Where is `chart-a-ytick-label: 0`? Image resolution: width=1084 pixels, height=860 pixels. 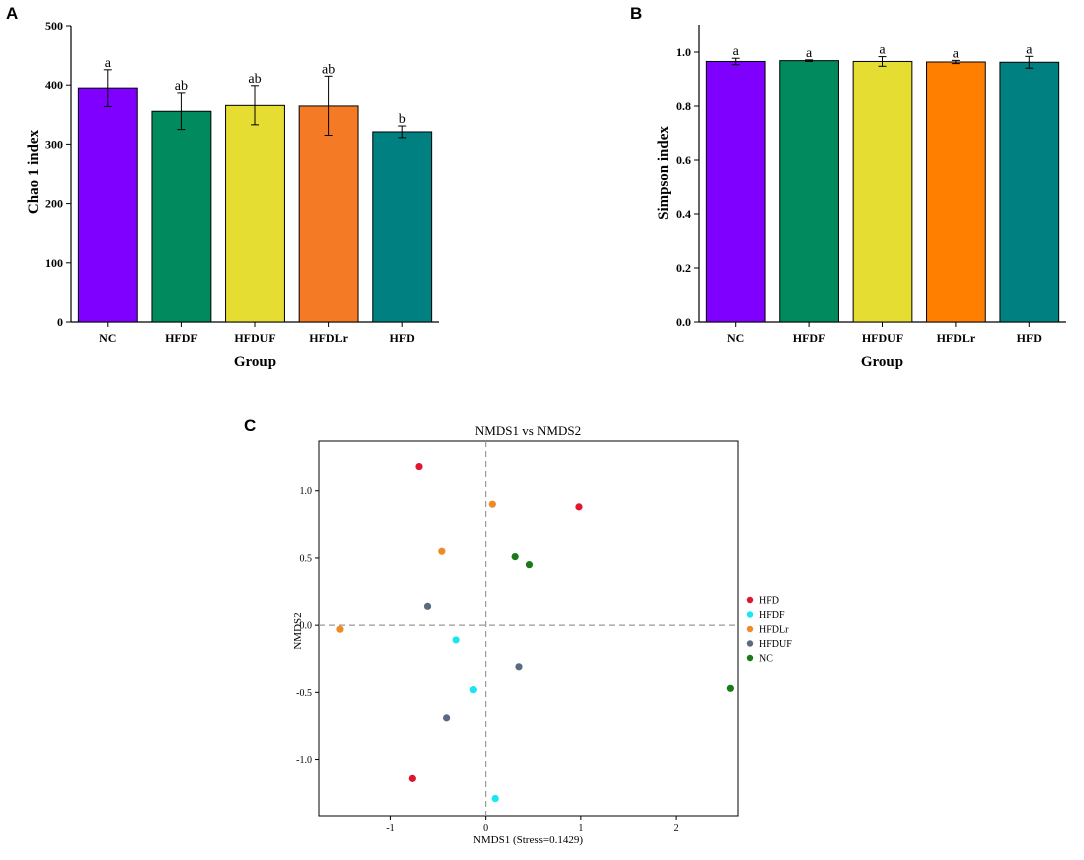 chart-a-ytick-label: 0 is located at coordinates (60, 322).